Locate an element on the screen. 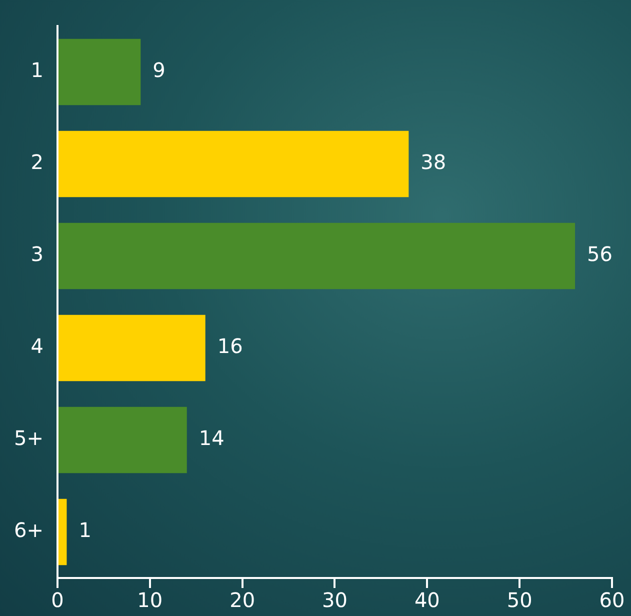 Image resolution: width=631 pixels, height=616 pixels. data-label: 1 is located at coordinates (85, 530).